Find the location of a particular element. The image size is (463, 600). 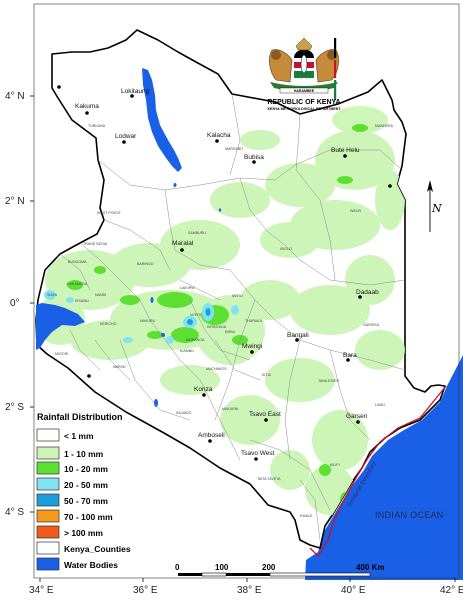

lake-naivasha is located at coordinates (163, 335).